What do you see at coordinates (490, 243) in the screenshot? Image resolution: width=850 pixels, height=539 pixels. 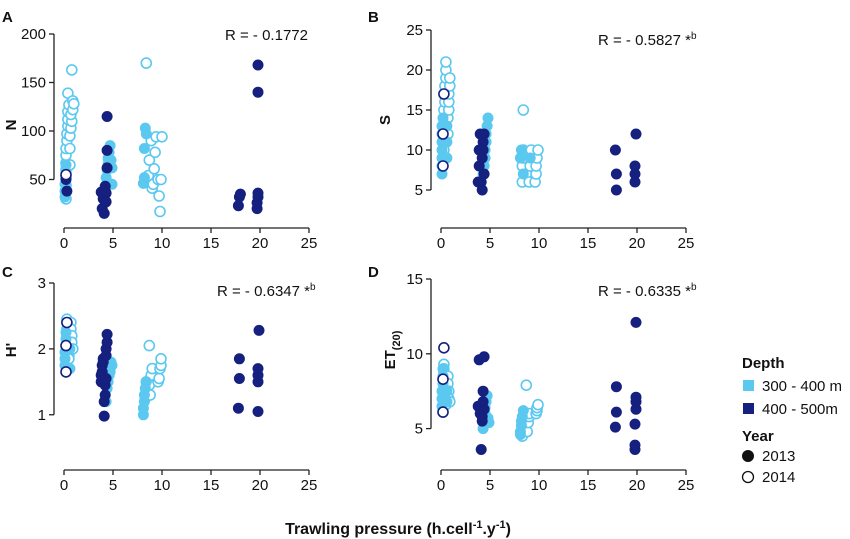 I see `panel-b-x-tick-label: 5` at bounding box center [490, 243].